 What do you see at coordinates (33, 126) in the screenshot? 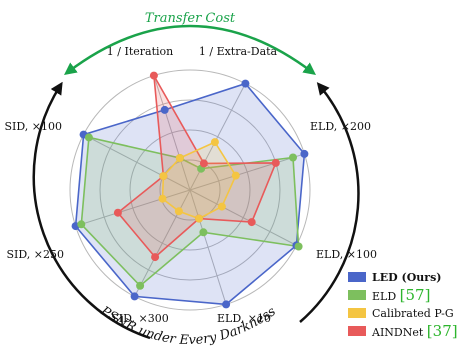
I see `axis-label-8: SID, ×100` at bounding box center [33, 126].